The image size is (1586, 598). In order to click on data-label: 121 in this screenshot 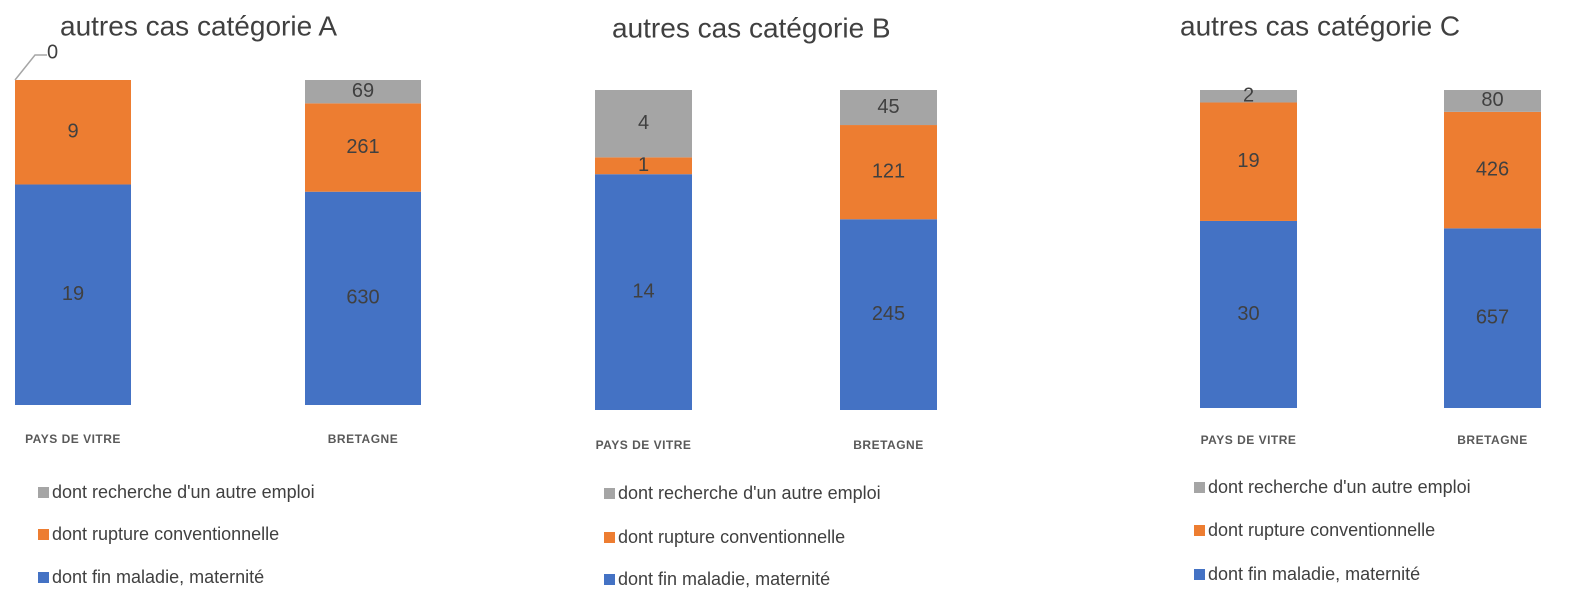, I will do `click(888, 171)`.